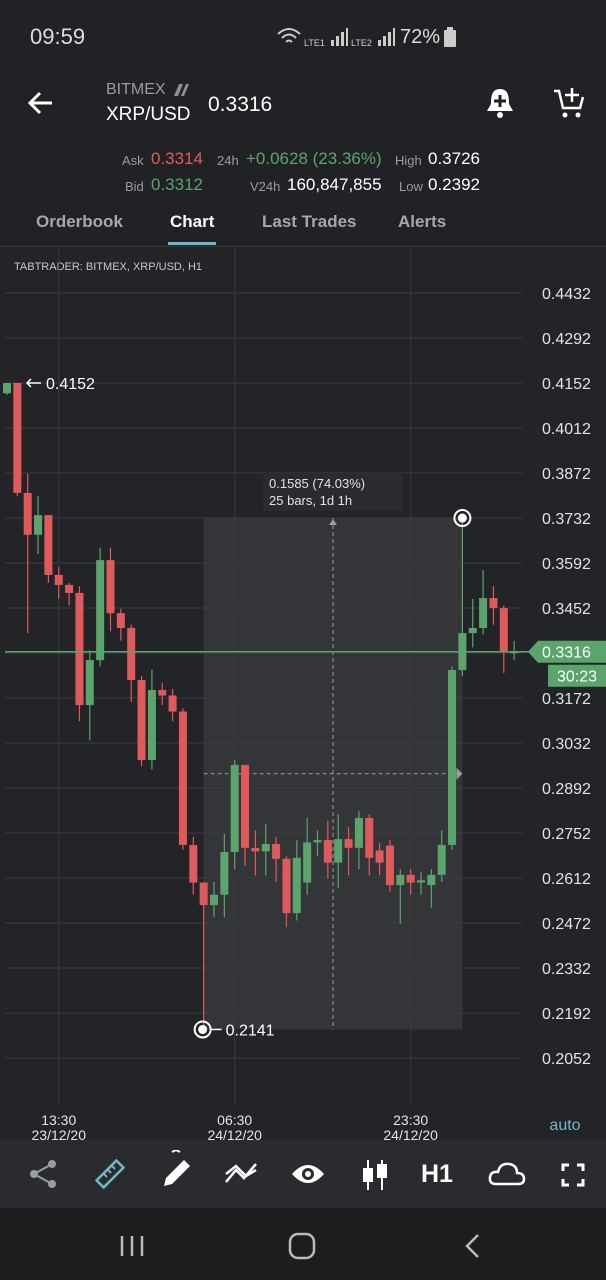 Image resolution: width=606 pixels, height=1280 pixels. What do you see at coordinates (58, 36) in the screenshot?
I see `status-time: 09:59` at bounding box center [58, 36].